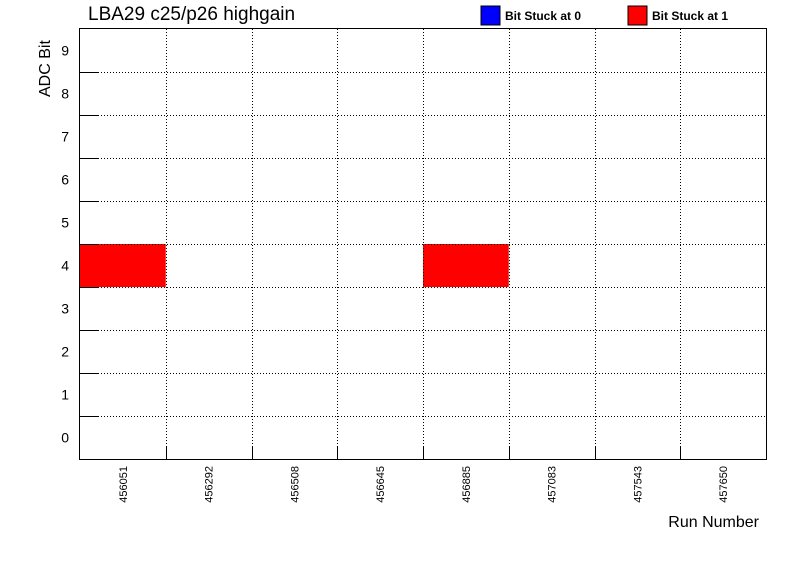 The width and height of the screenshot is (796, 574). Describe the element at coordinates (65, 137) in the screenshot. I see `y-tick-label-7: 7` at that location.